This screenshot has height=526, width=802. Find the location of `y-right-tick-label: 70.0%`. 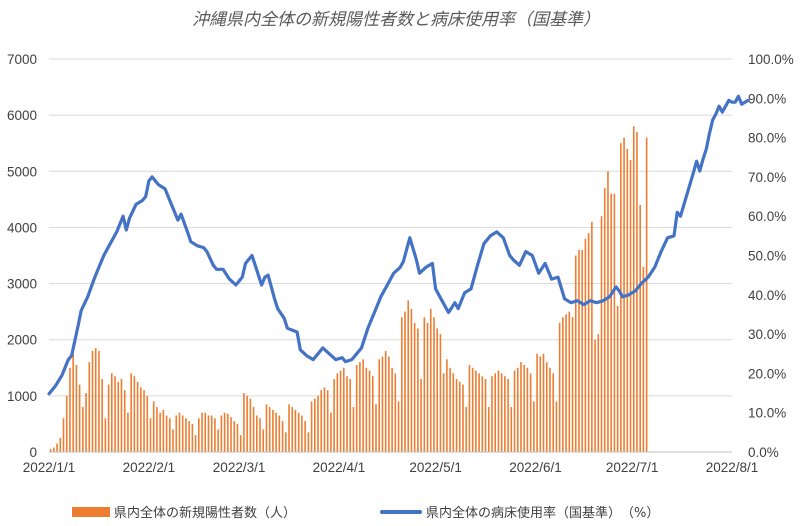

y-right-tick-label: 70.0% is located at coordinates (767, 177).